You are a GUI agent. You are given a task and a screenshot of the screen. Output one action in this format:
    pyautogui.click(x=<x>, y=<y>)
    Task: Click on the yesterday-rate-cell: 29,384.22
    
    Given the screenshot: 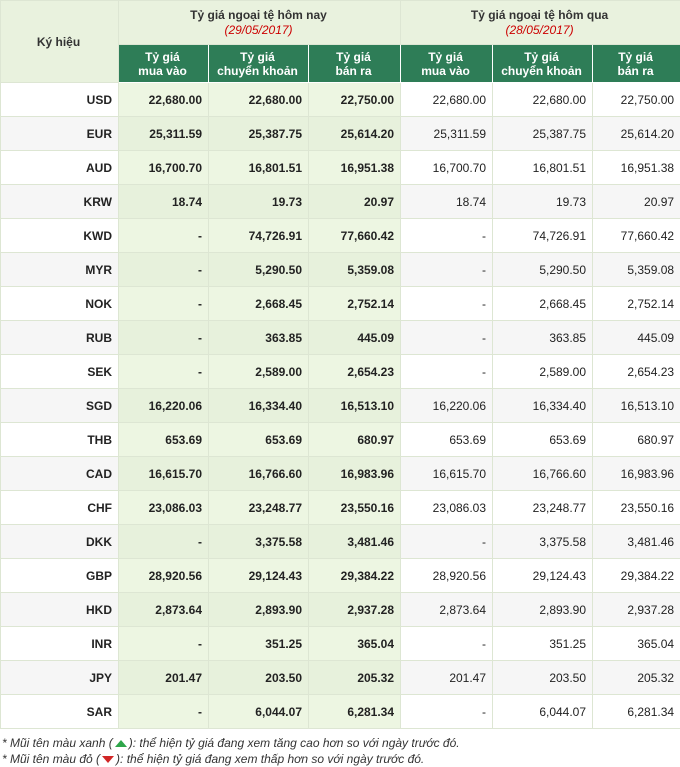 What is the action you would take?
    pyautogui.click(x=636, y=576)
    